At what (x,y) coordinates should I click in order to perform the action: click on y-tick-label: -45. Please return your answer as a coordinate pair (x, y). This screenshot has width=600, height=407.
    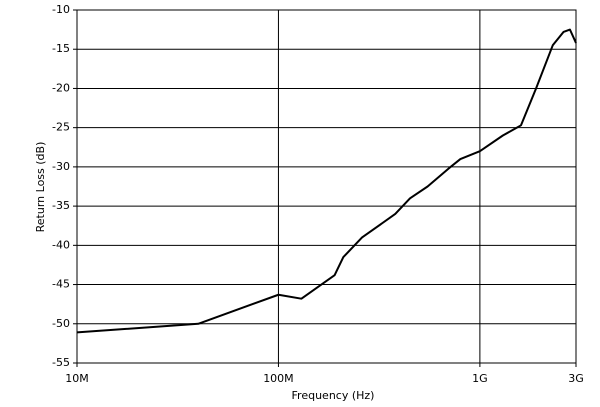
    Looking at the image, I should click on (61, 284).